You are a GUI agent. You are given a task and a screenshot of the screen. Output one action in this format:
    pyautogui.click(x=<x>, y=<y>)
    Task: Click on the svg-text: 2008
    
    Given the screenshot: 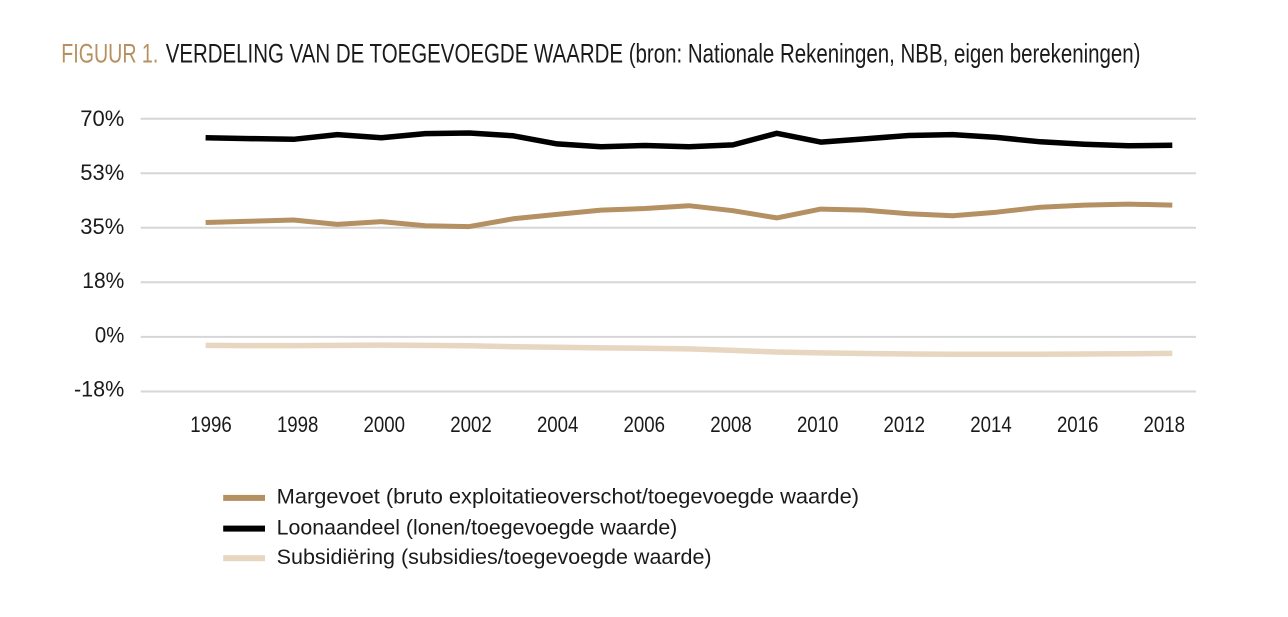 What is the action you would take?
    pyautogui.click(x=731, y=424)
    